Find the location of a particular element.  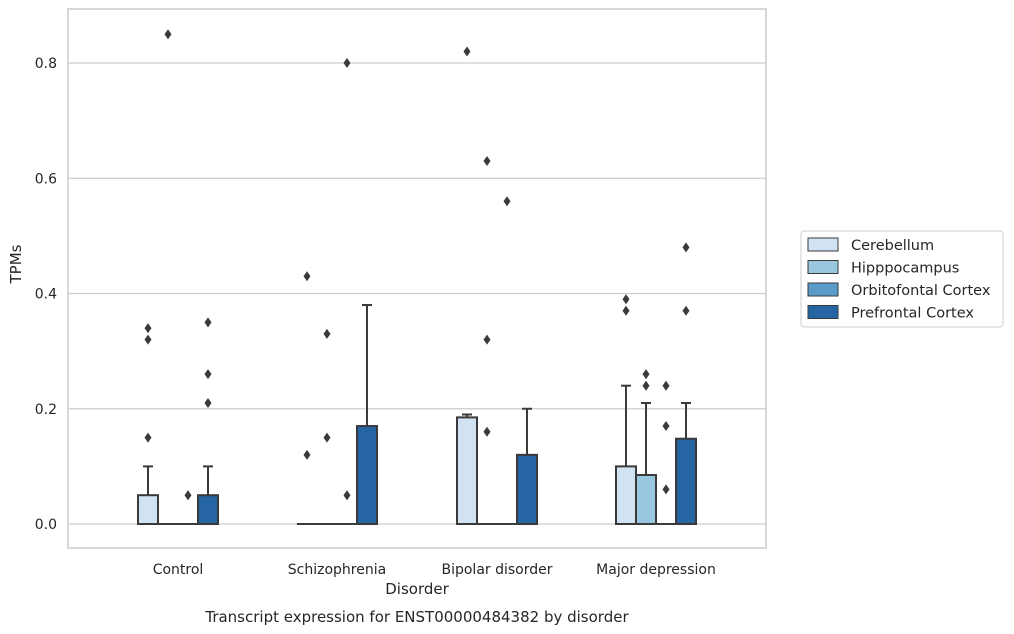

box-hipppocampus is located at coordinates (646, 463).